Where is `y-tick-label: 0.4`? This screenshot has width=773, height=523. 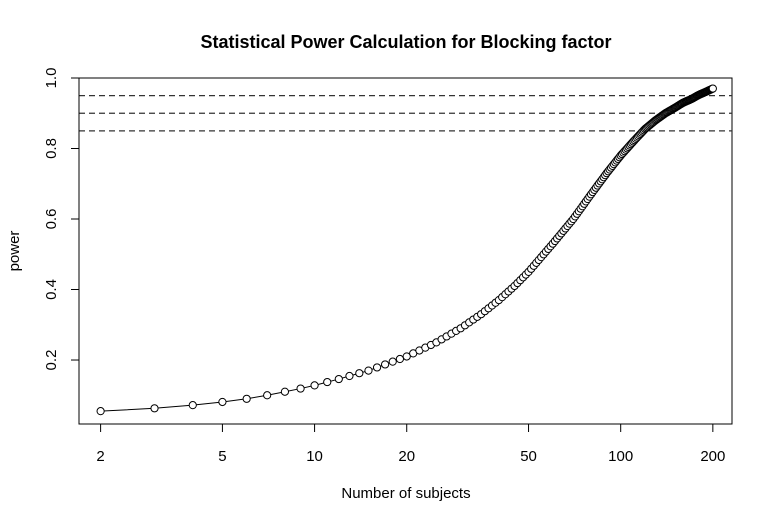
y-tick-label: 0.4 is located at coordinates (51, 289).